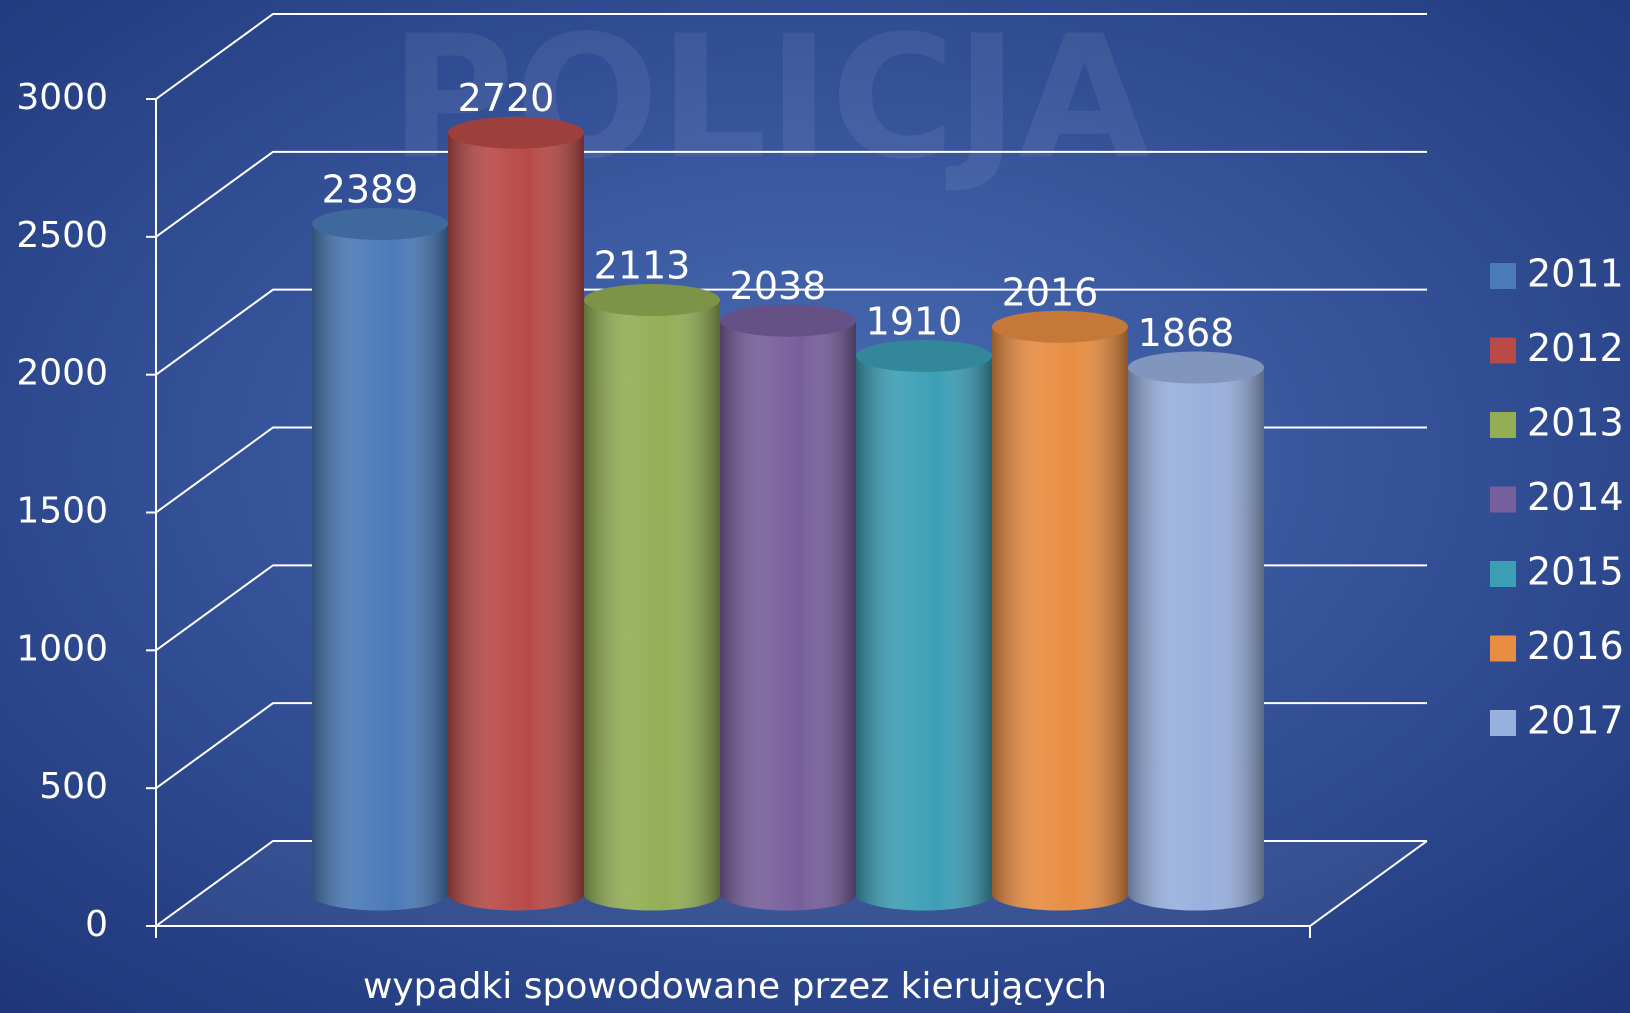  I want to click on legend-label: 2014, so click(1575, 497).